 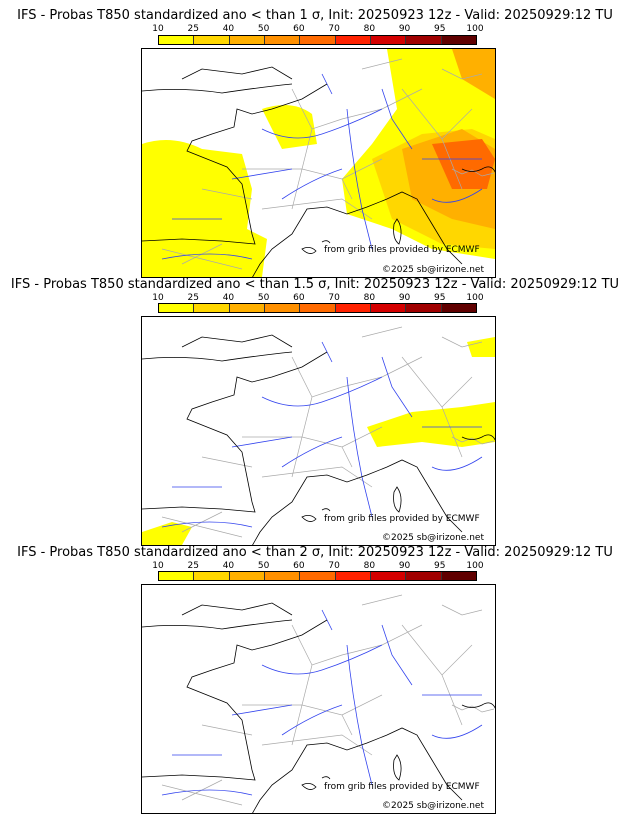 I want to click on probability-shading, so click(x=318, y=441).